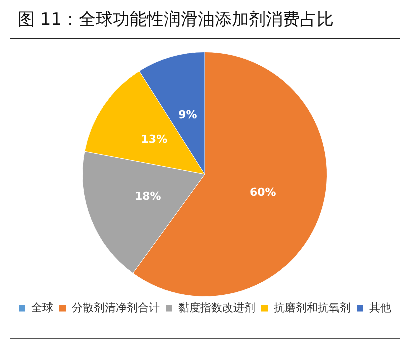  What do you see at coordinates (116, 307) in the screenshot?
I see `legend-label: 分散剂清净剂合计` at bounding box center [116, 307].